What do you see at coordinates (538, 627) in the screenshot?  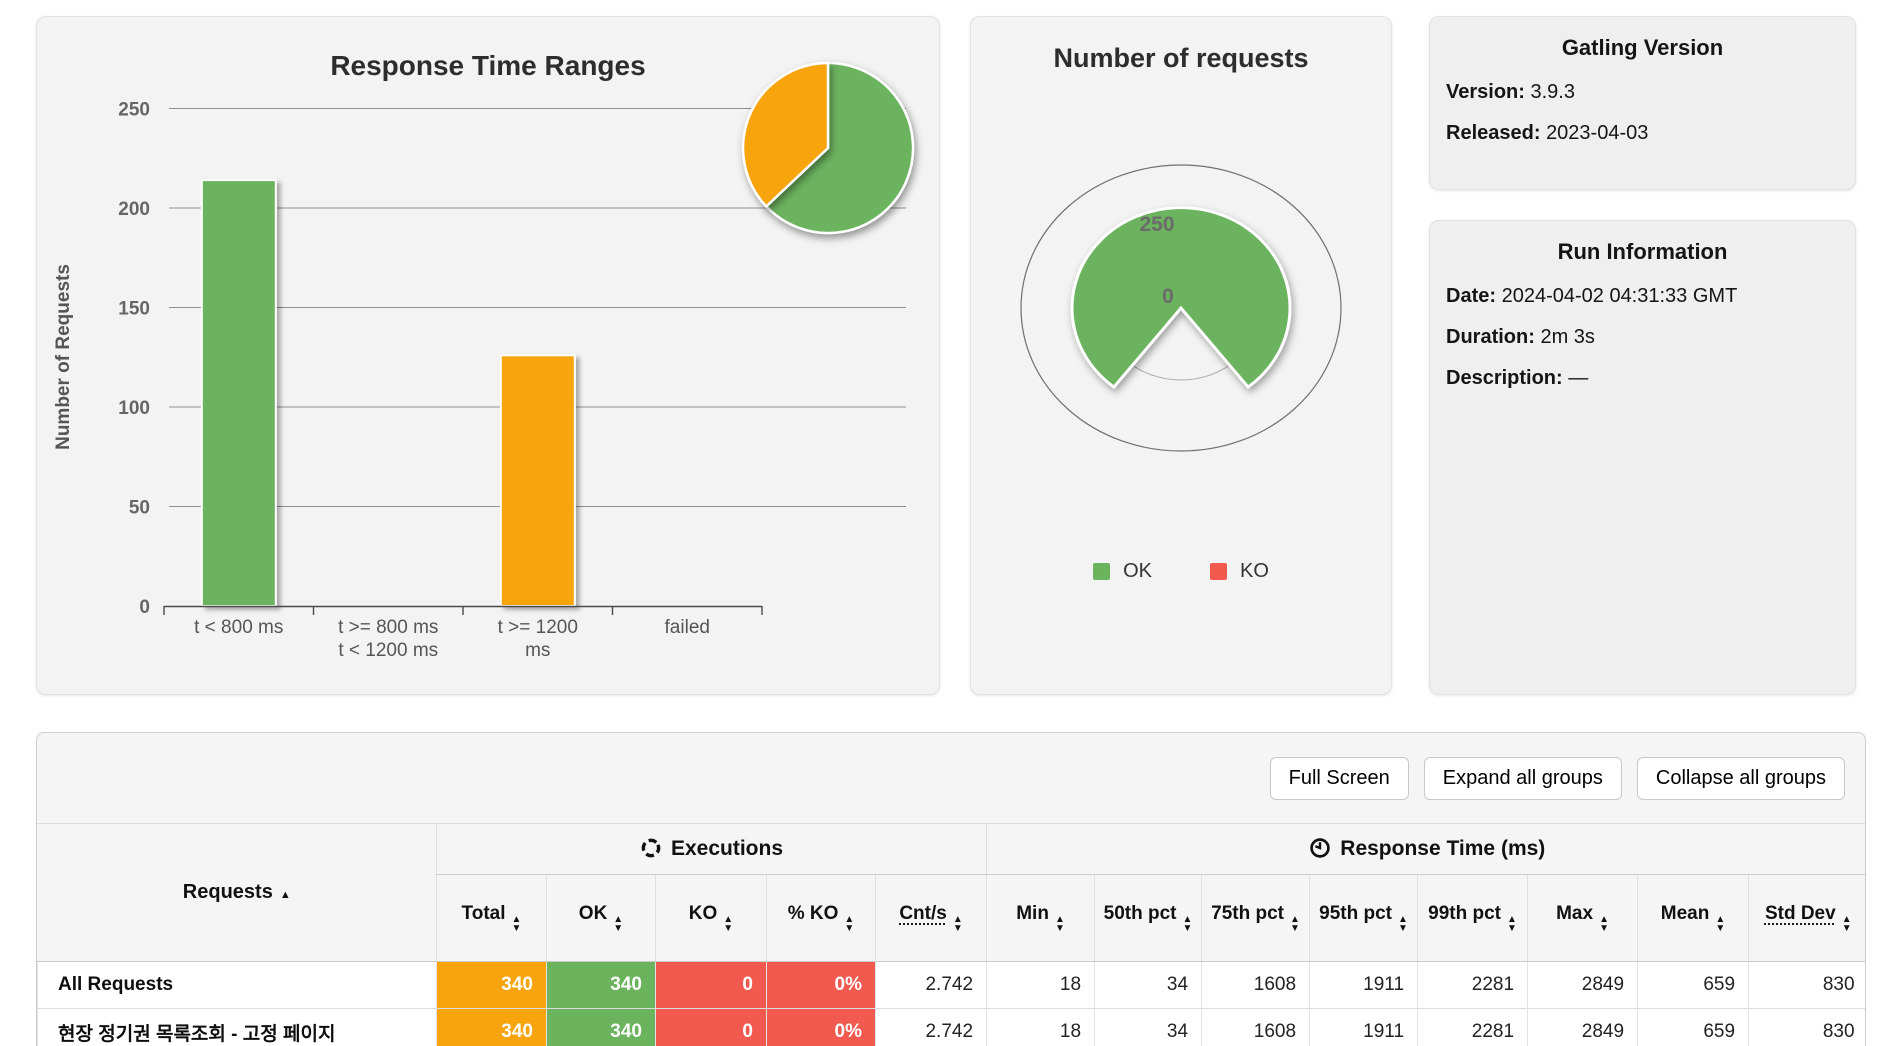 I see `x-category-label: t >= 1200` at bounding box center [538, 627].